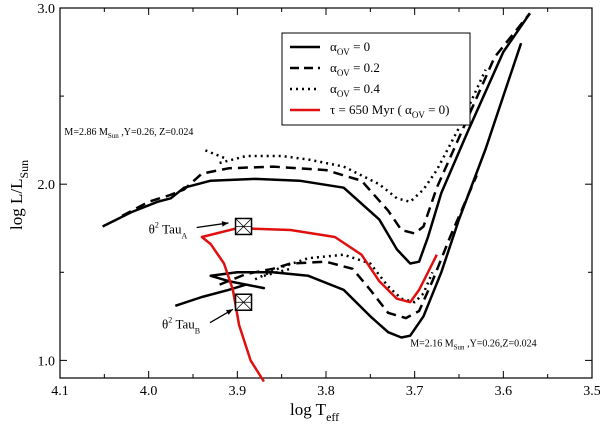 The width and height of the screenshot is (600, 427). What do you see at coordinates (47, 185) in the screenshot?
I see `y-tick-label: 2.0` at bounding box center [47, 185].